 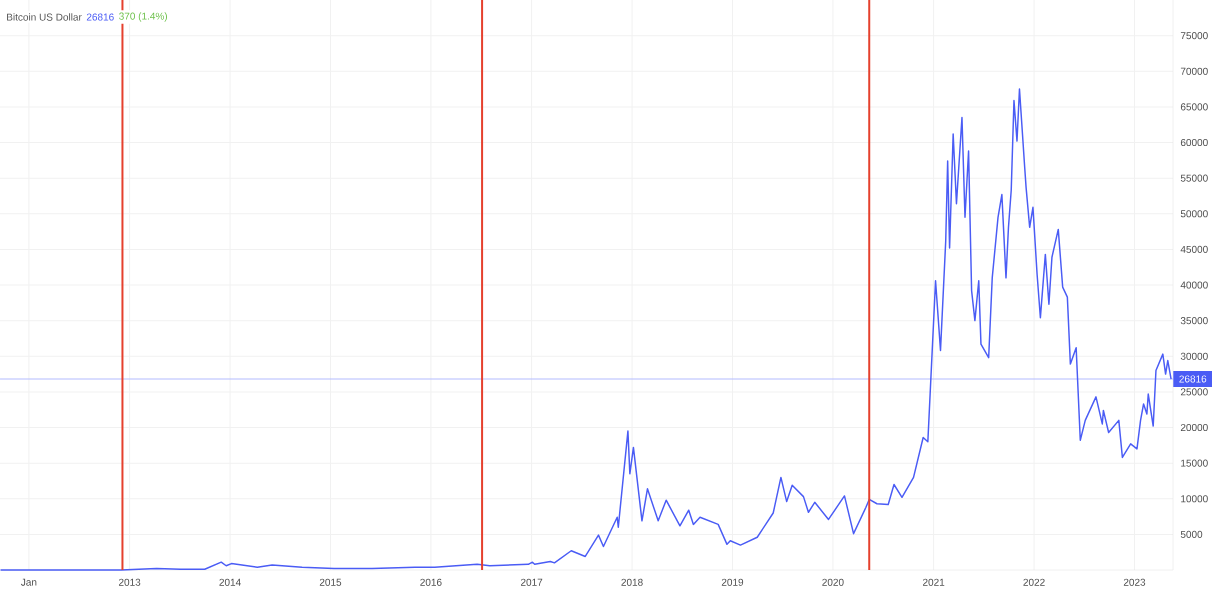 What do you see at coordinates (1194, 214) in the screenshot?
I see `y-tick-label: 50000` at bounding box center [1194, 214].